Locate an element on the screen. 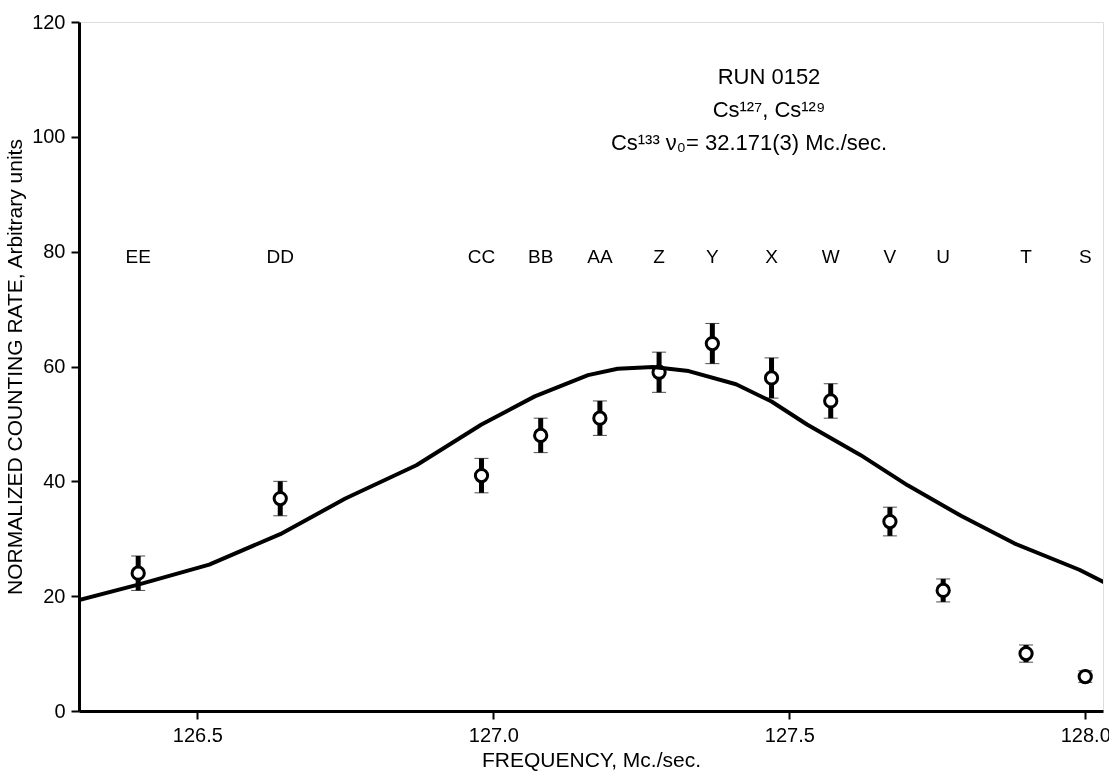 Image resolution: width=1109 pixels, height=774 pixels. annotation: CC is located at coordinates (481, 256).